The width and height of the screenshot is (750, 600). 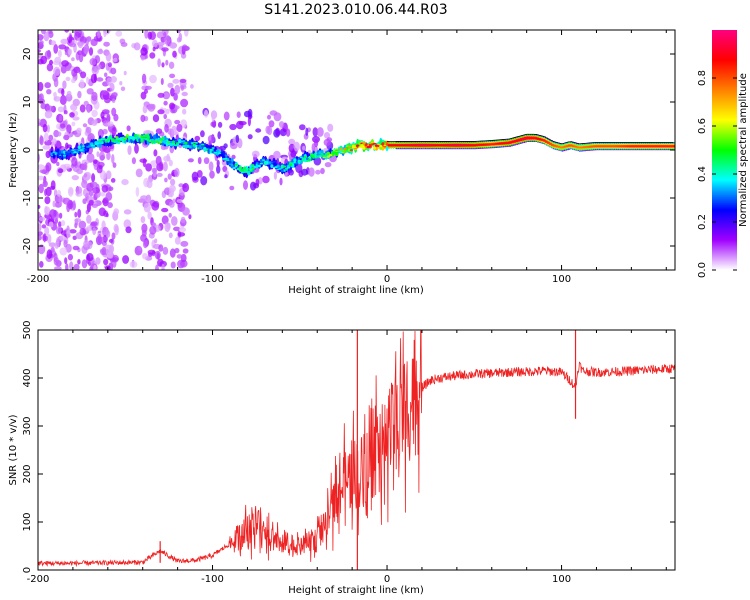 I want to click on colorbar-tick-label: 0.0, so click(x=702, y=270).